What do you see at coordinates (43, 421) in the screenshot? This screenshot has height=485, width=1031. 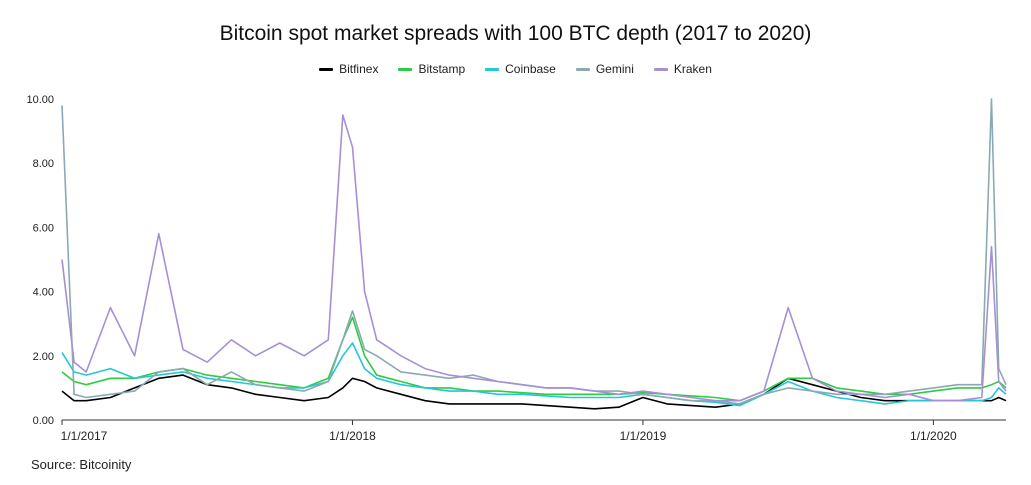 I see `y-tick-label: 0.00` at bounding box center [43, 421].